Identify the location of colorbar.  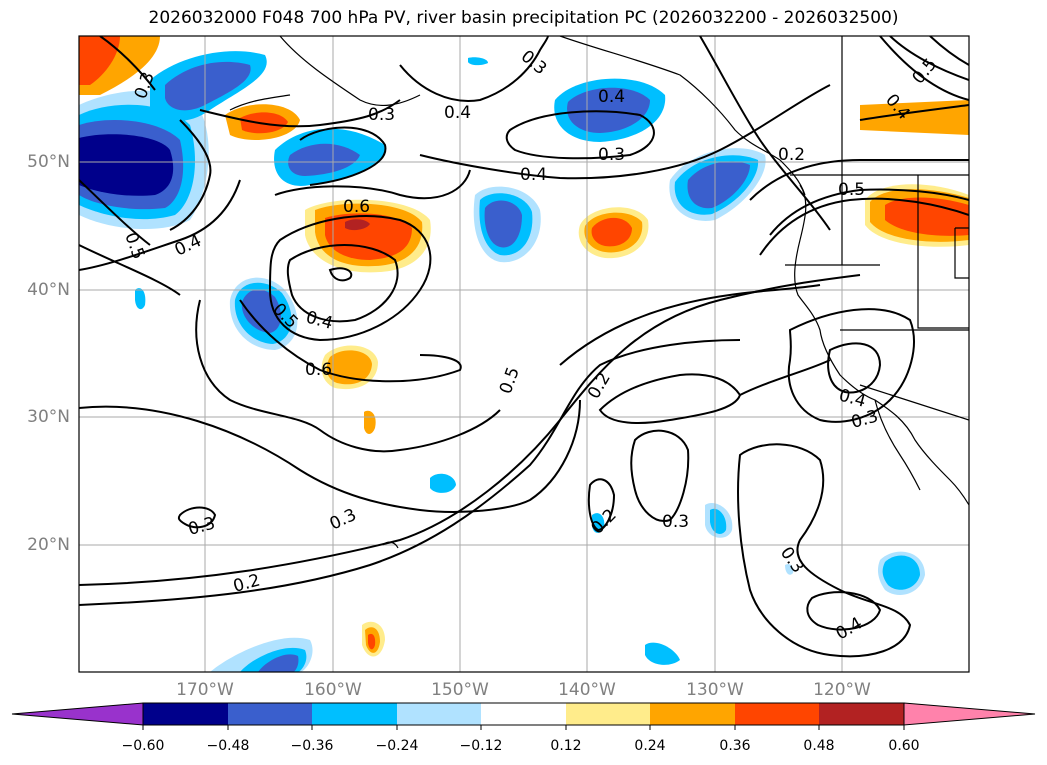
(523, 716).